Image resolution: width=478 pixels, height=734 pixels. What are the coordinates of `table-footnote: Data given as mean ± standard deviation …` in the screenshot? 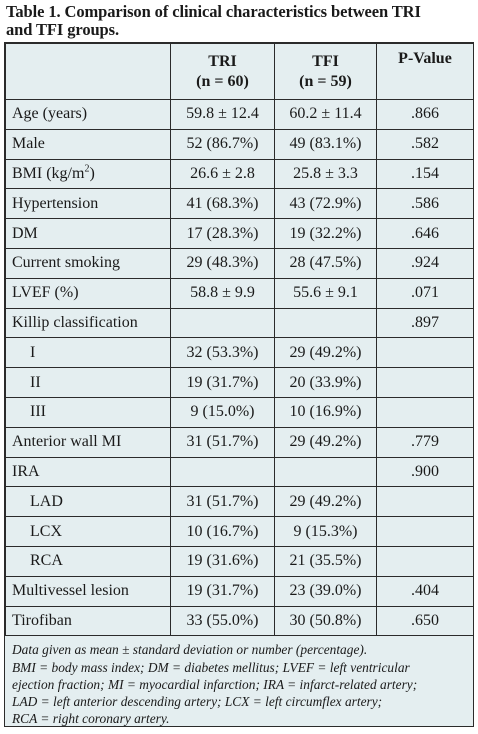 It's located at (239, 681).